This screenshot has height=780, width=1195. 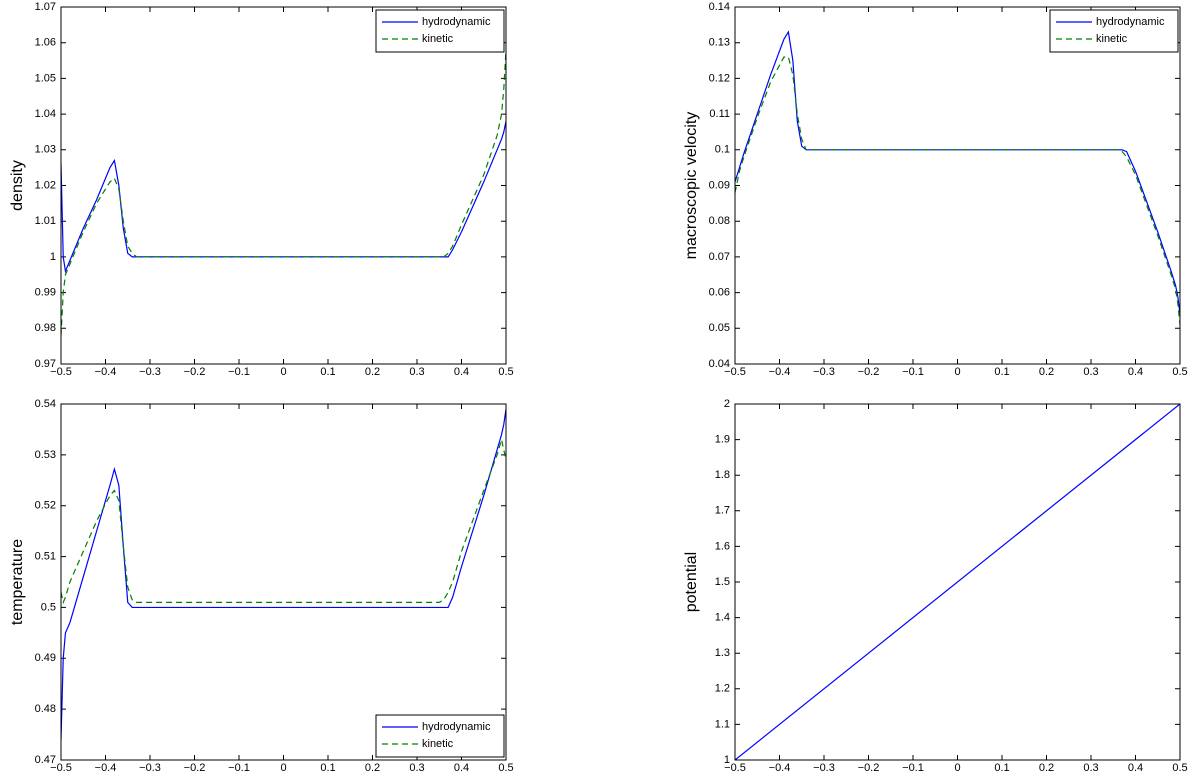 I want to click on y-tick-label: 0.08, so click(x=719, y=221).